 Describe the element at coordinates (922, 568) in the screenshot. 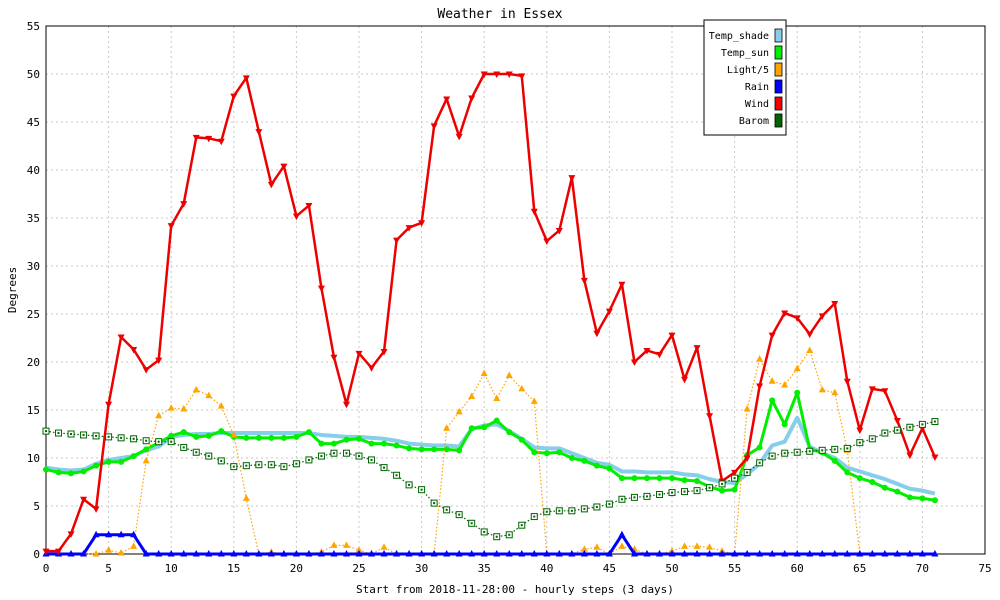

I see `x-tick-label: 70` at that location.